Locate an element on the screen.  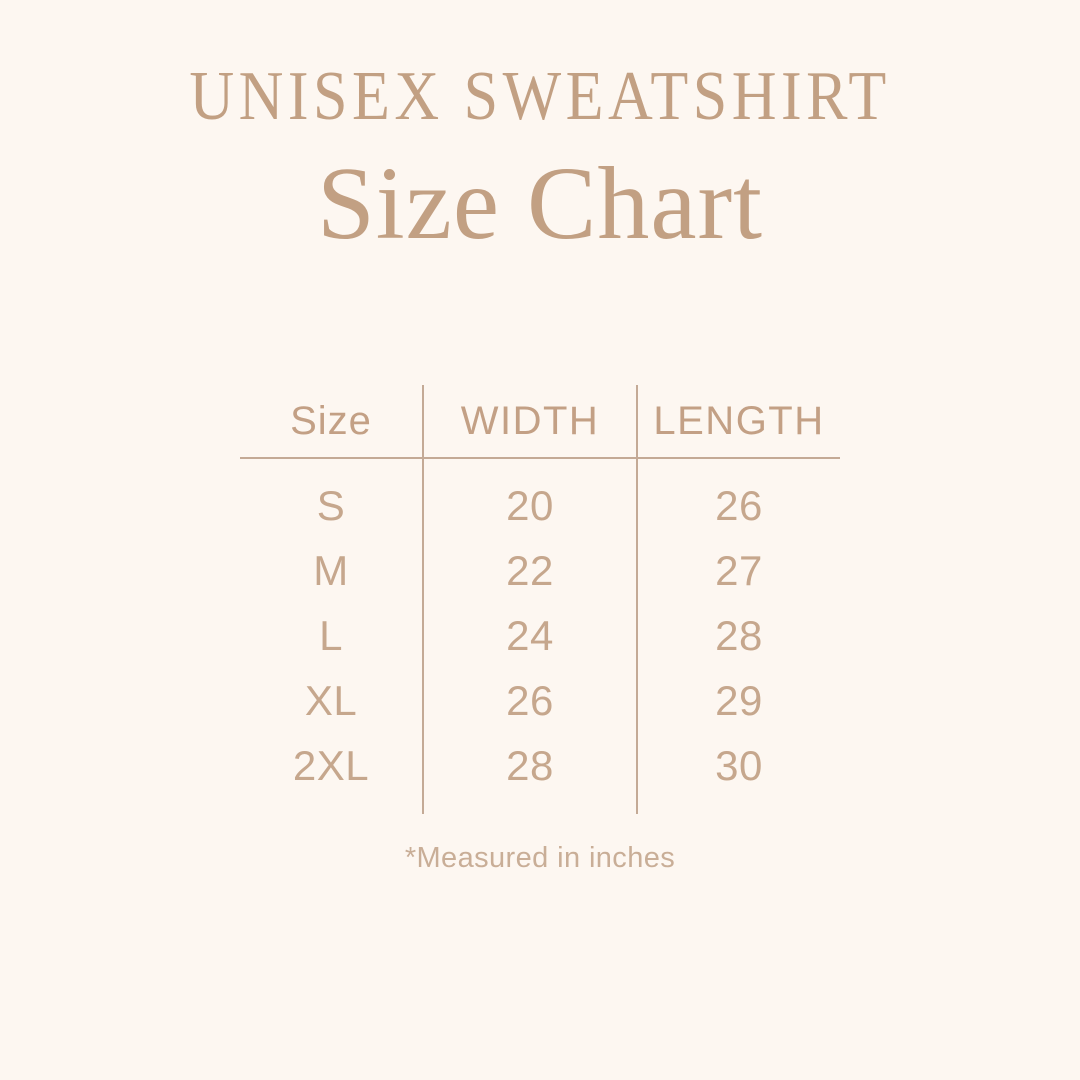
cell-size: 2XL is located at coordinates (331, 765).